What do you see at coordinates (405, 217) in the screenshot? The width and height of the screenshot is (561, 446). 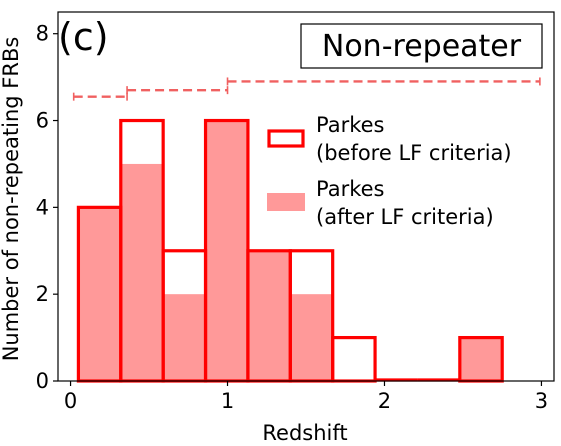 I see `legend-label: (after LF criteria)` at bounding box center [405, 217].